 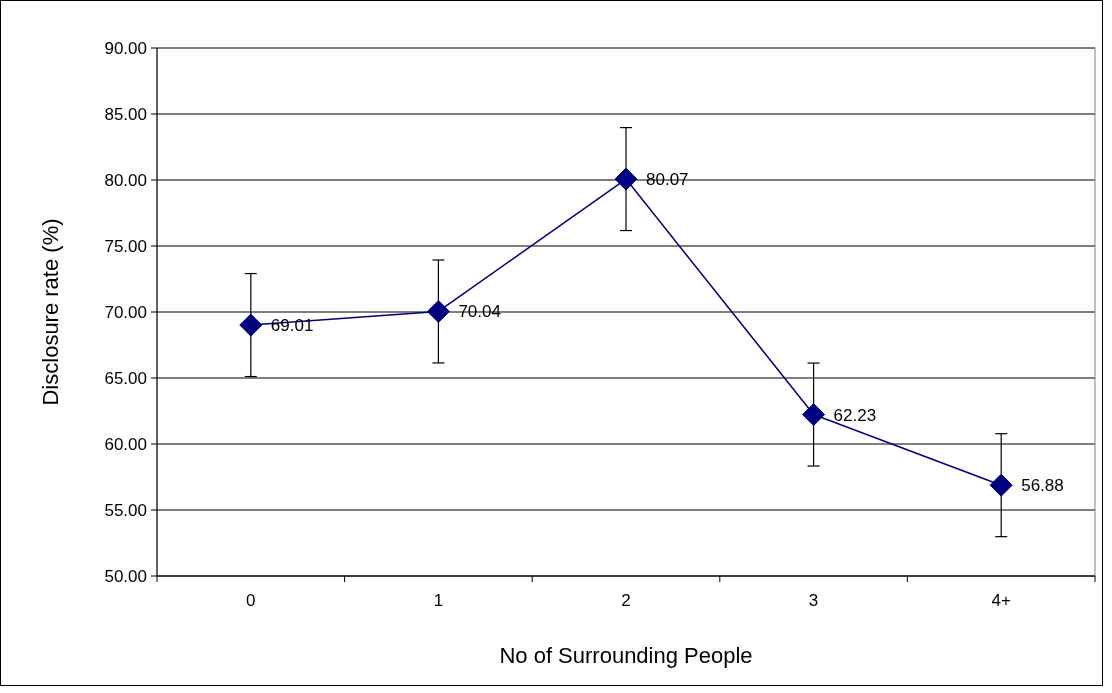 I want to click on x-tick-label: 0, so click(x=251, y=600).